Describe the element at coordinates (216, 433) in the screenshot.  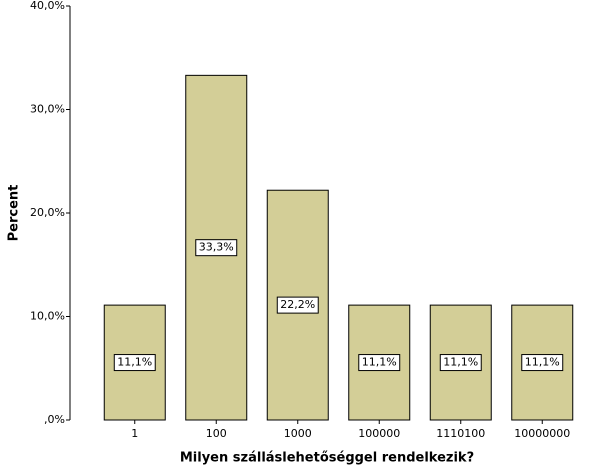
I see `x-tick-label: 100` at that location.